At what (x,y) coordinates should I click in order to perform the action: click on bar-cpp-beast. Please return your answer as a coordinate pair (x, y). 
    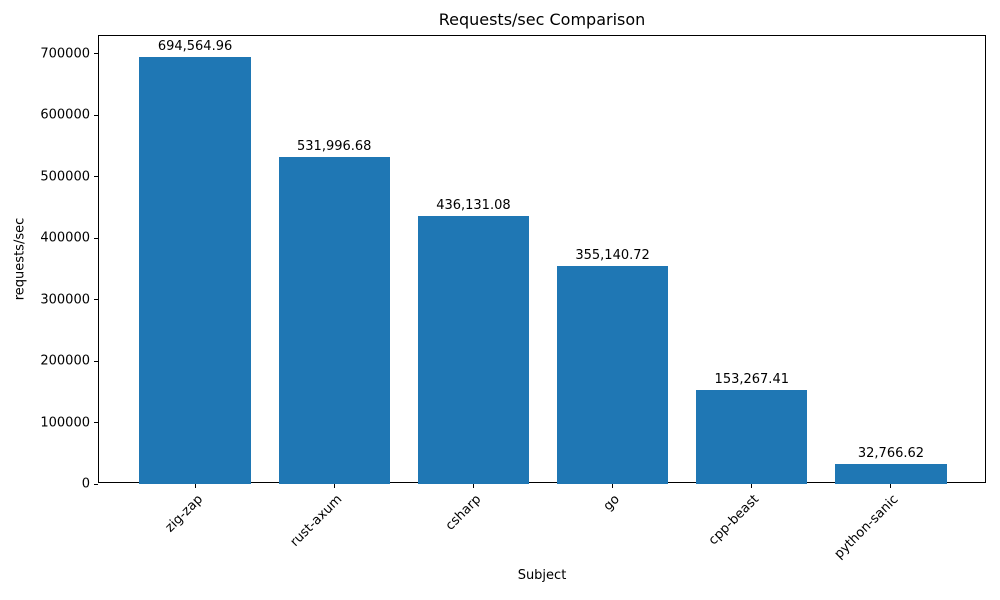
    Looking at the image, I should click on (752, 436).